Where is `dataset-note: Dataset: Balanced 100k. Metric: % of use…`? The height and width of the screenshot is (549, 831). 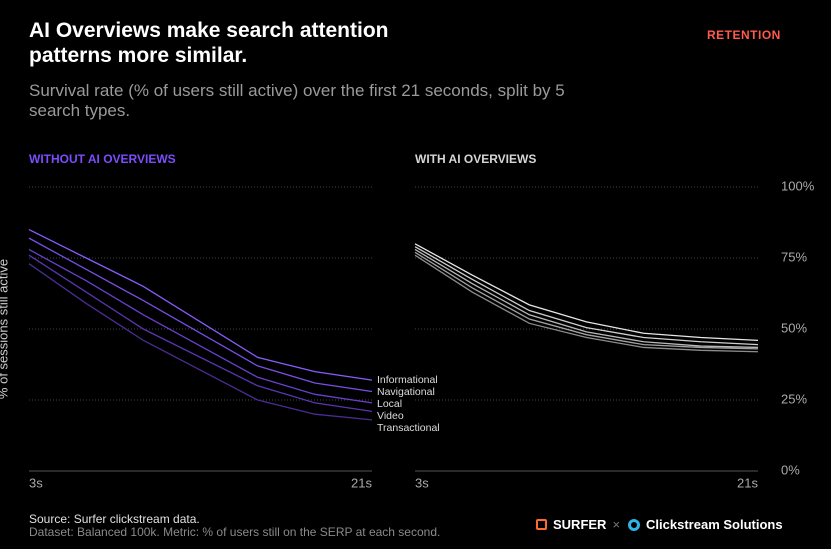
dataset-note: Dataset: Balanced 100k. Metric: % of use… is located at coordinates (235, 532).